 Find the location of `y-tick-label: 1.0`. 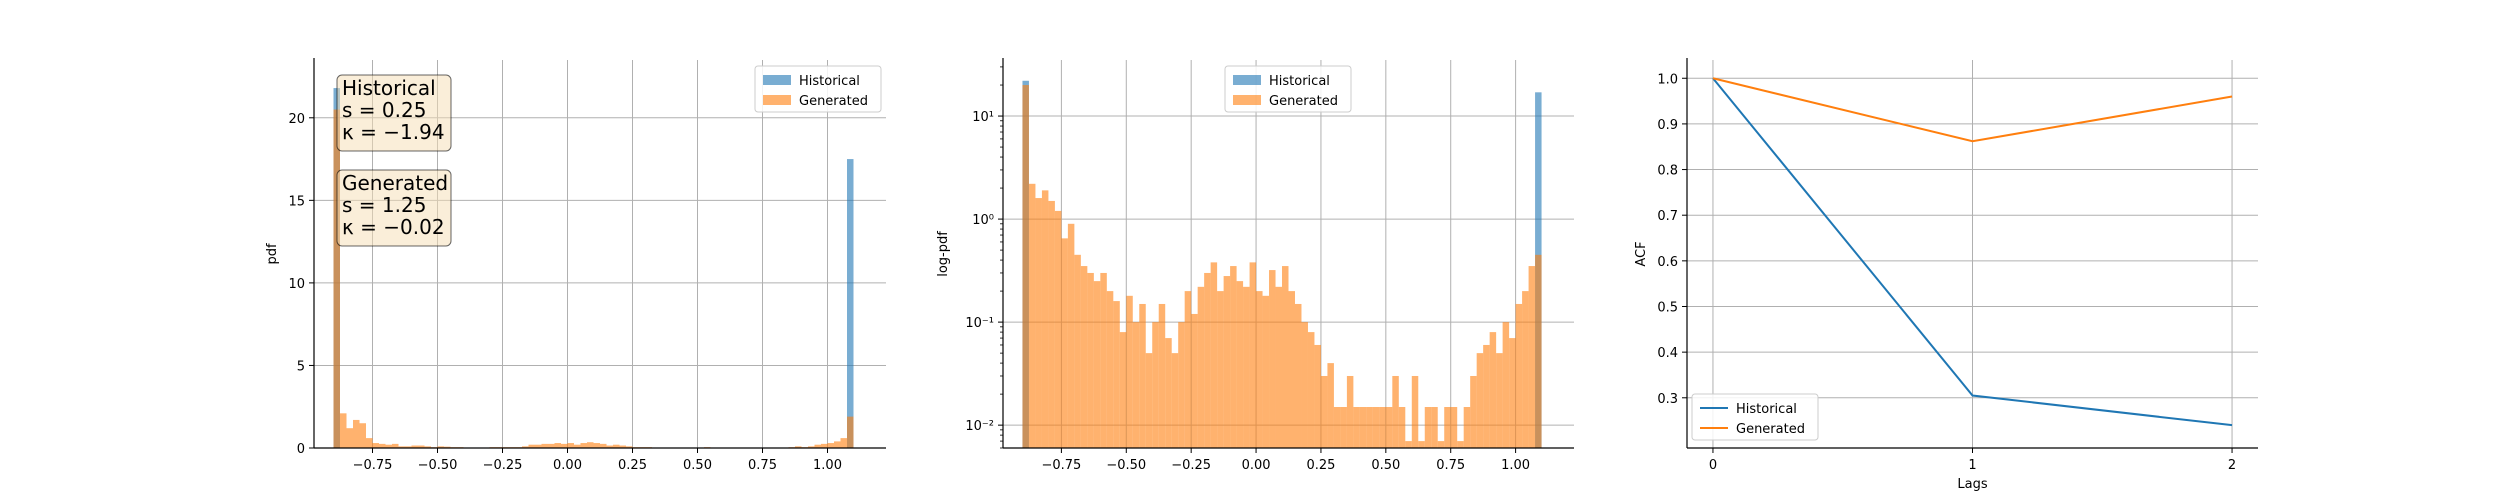

y-tick-label: 1.0 is located at coordinates (1667, 79).